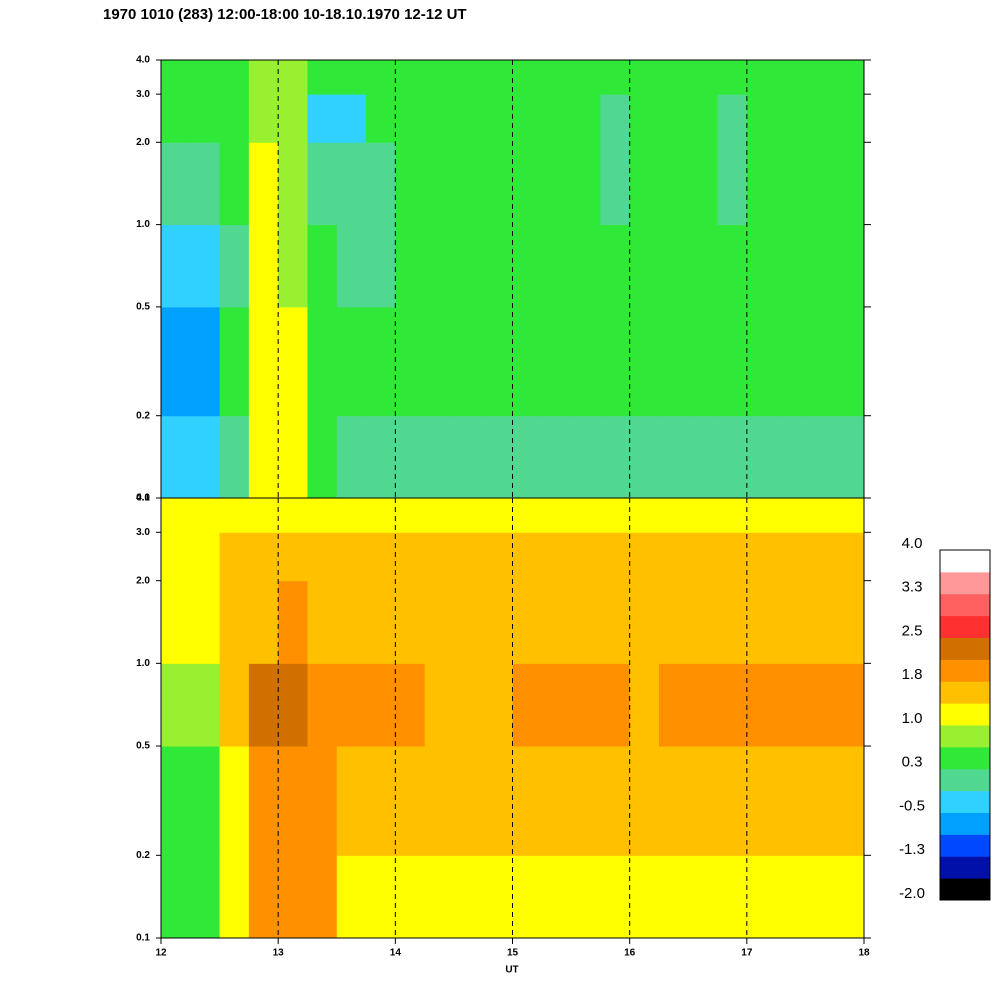 The height and width of the screenshot is (1000, 1000). What do you see at coordinates (143, 498) in the screenshot?
I see `y-tick-label: 4.0` at bounding box center [143, 498].